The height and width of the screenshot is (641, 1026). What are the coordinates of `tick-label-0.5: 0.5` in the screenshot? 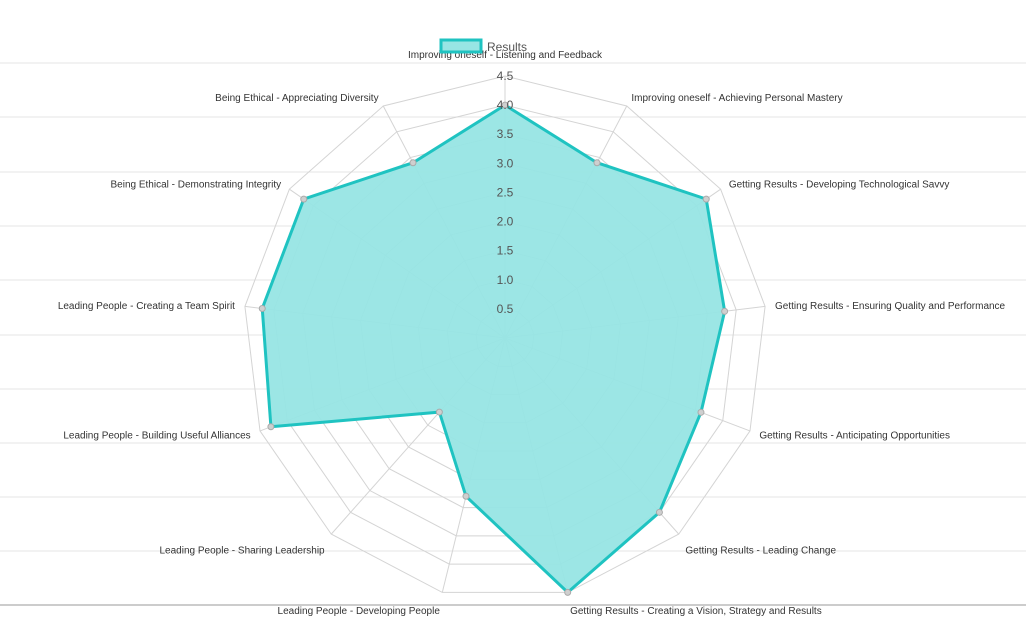 It's located at (505, 309).